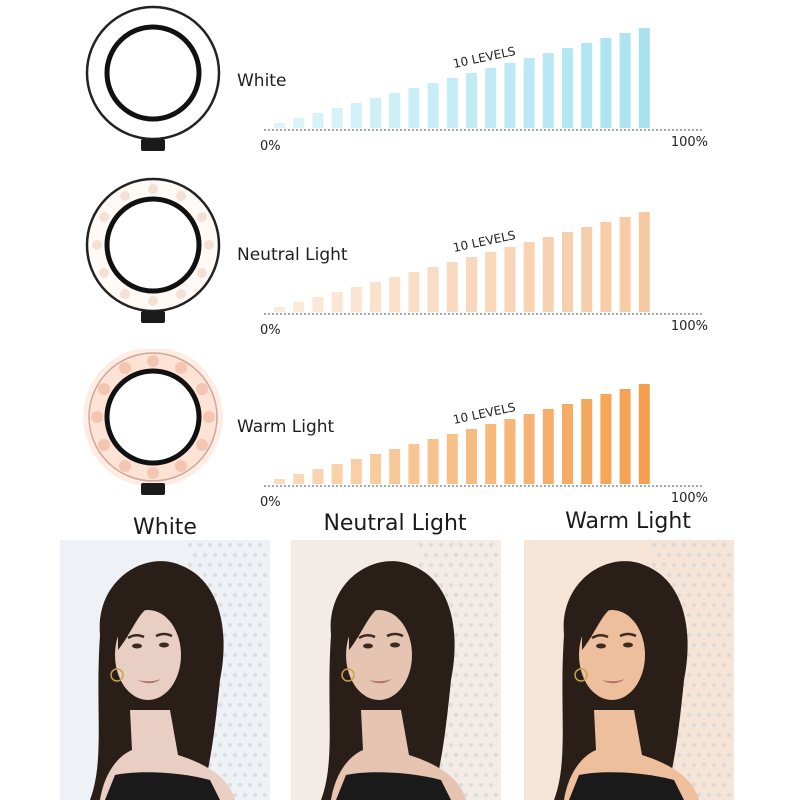 The height and width of the screenshot is (800, 800). Describe the element at coordinates (628, 521) in the screenshot. I see `photo-title: Warm Light` at that location.